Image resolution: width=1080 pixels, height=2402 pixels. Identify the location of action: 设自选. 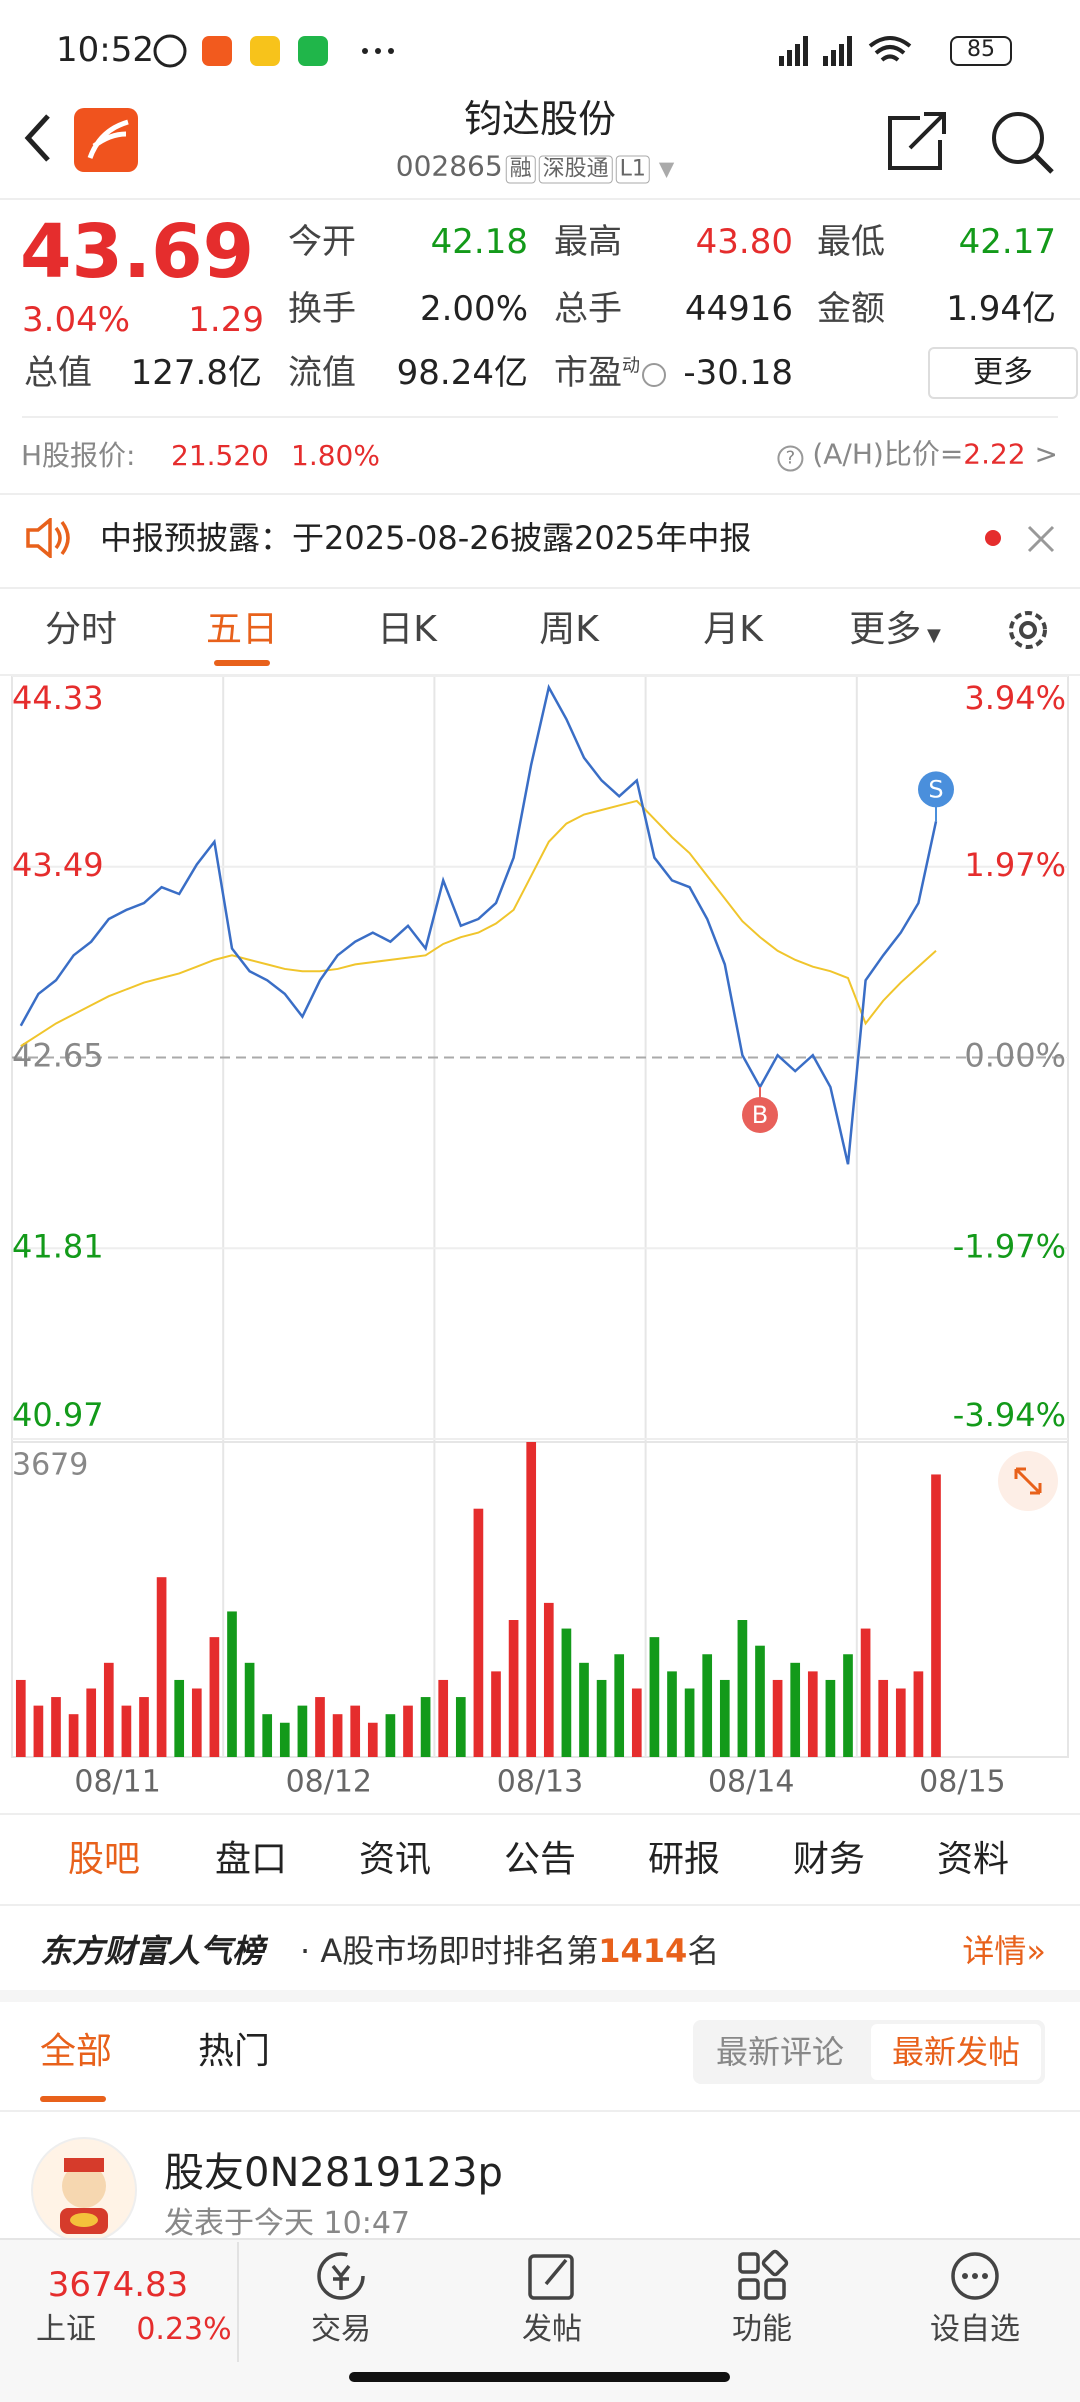
(975, 2329).